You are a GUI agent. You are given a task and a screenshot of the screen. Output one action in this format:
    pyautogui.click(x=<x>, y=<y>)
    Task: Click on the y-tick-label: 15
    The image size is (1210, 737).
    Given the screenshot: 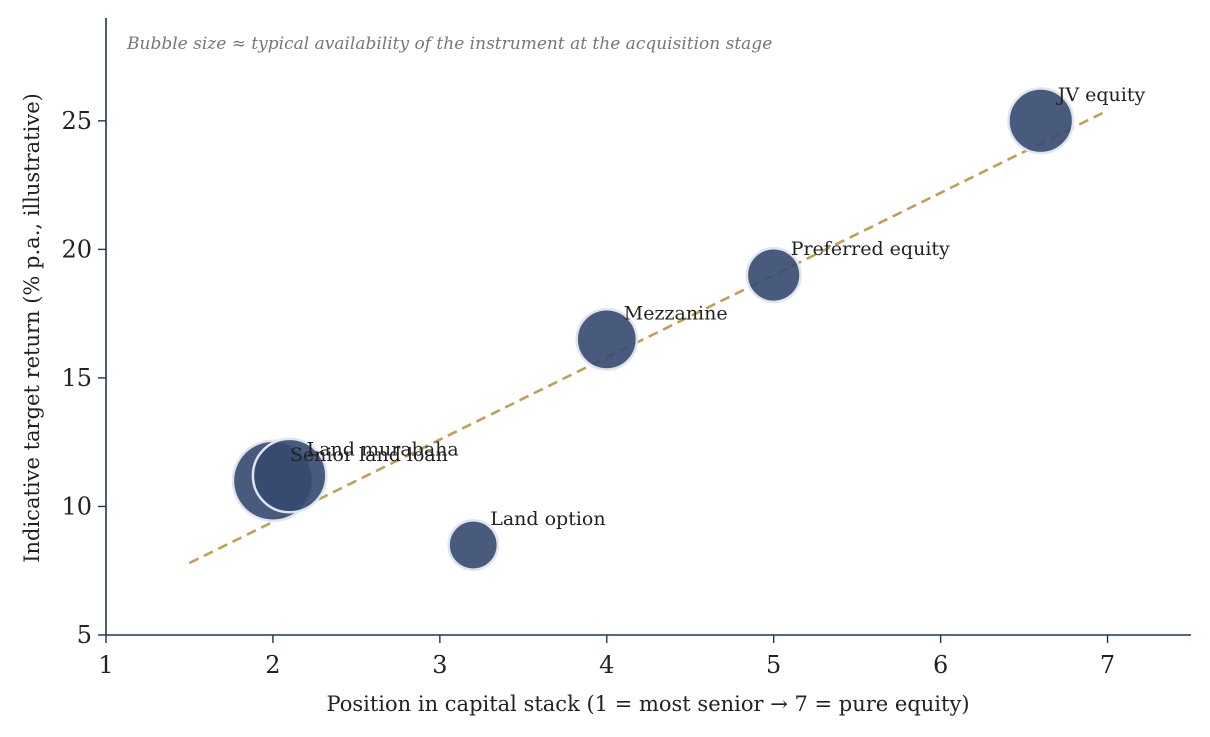 What is the action you would take?
    pyautogui.click(x=76, y=378)
    